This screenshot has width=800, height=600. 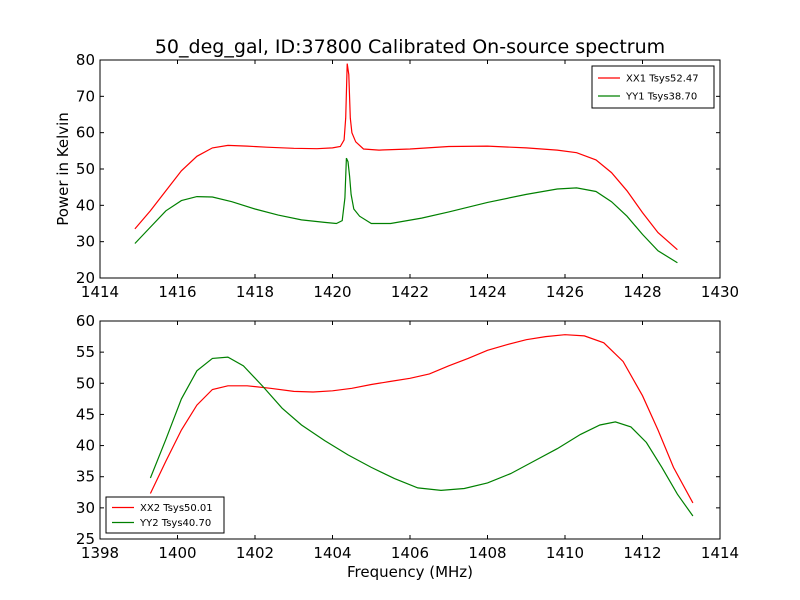 I want to click on y-tick-label: 55, so click(x=85, y=352).